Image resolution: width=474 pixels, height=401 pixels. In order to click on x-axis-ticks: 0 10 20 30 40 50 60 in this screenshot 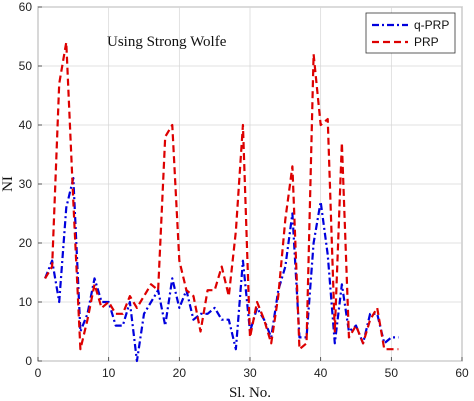, I will do `click(252, 368)`.